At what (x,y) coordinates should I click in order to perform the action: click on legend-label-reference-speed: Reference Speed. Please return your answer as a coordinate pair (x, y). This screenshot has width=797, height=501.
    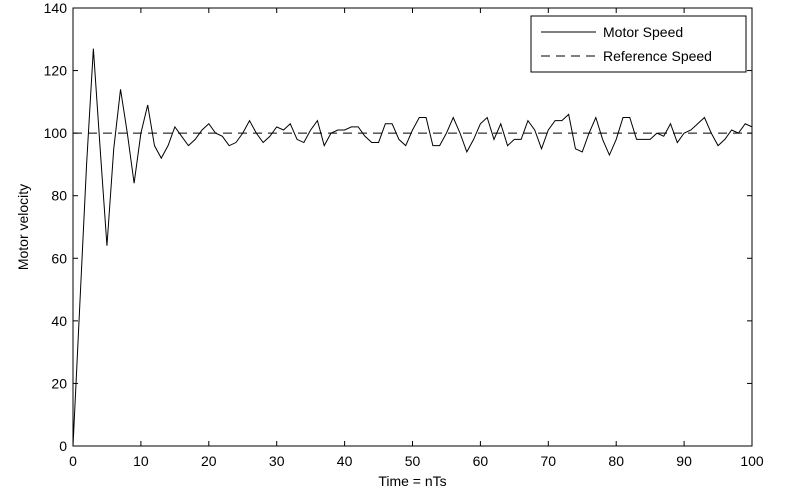
    Looking at the image, I should click on (657, 56).